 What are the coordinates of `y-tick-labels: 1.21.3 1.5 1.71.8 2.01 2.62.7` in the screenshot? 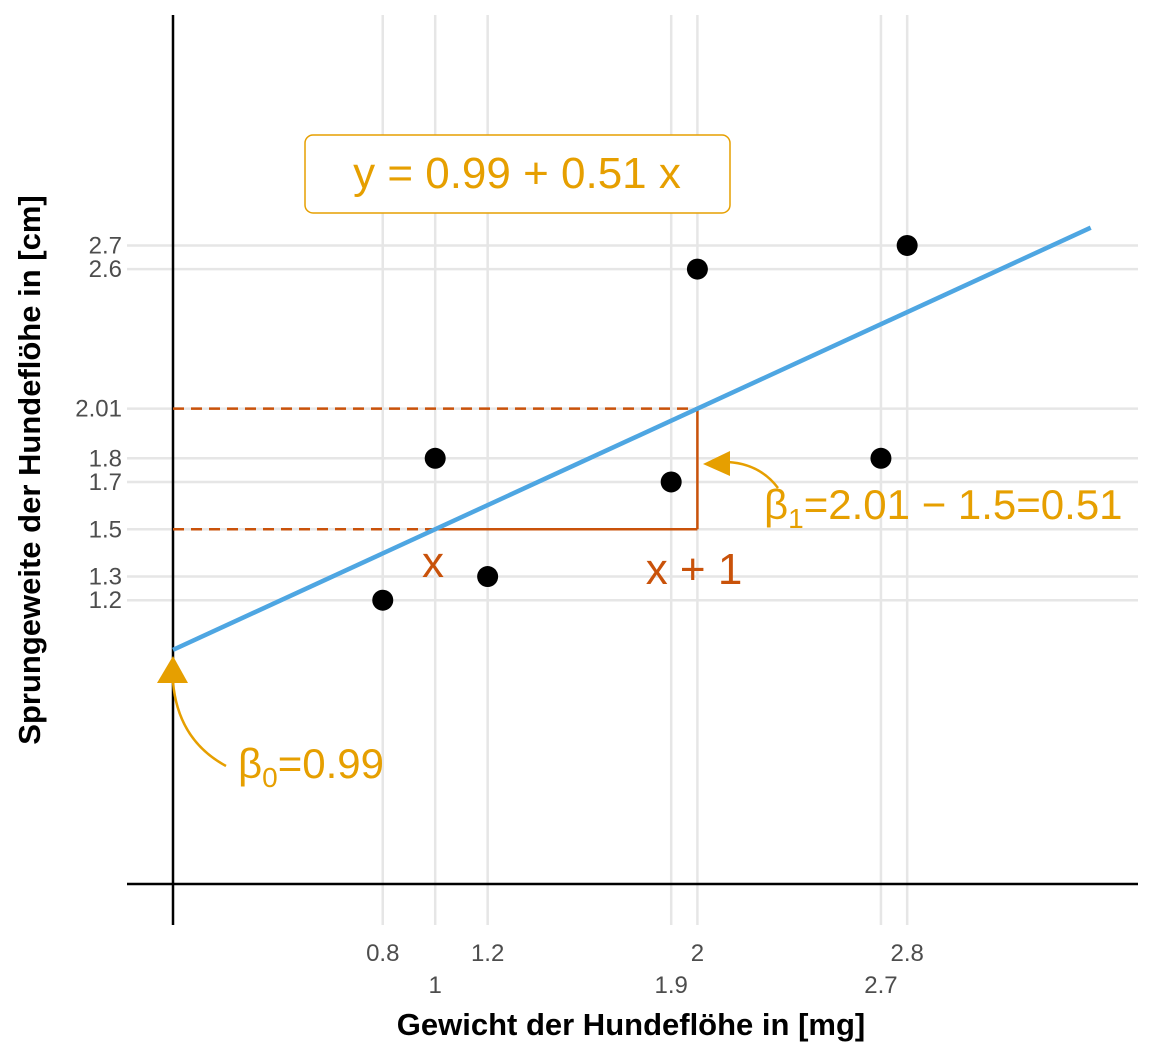 It's located at (98, 423).